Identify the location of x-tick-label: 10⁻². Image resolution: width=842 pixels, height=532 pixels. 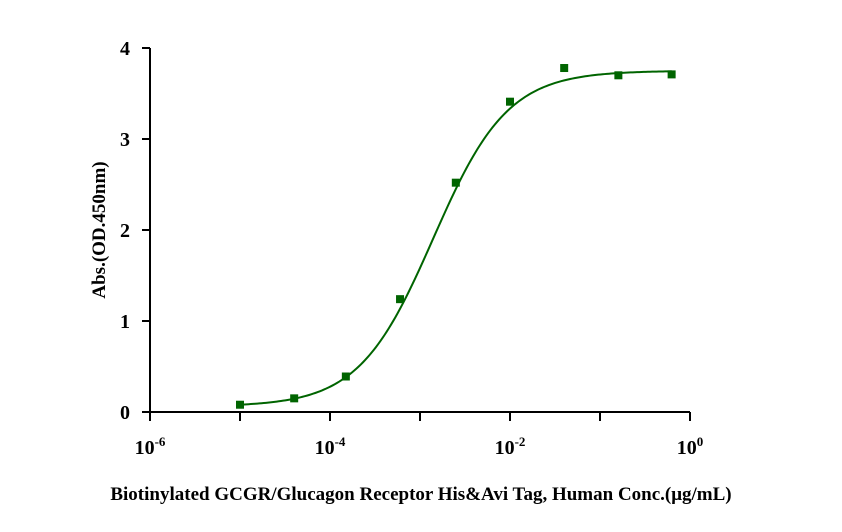
(510, 446).